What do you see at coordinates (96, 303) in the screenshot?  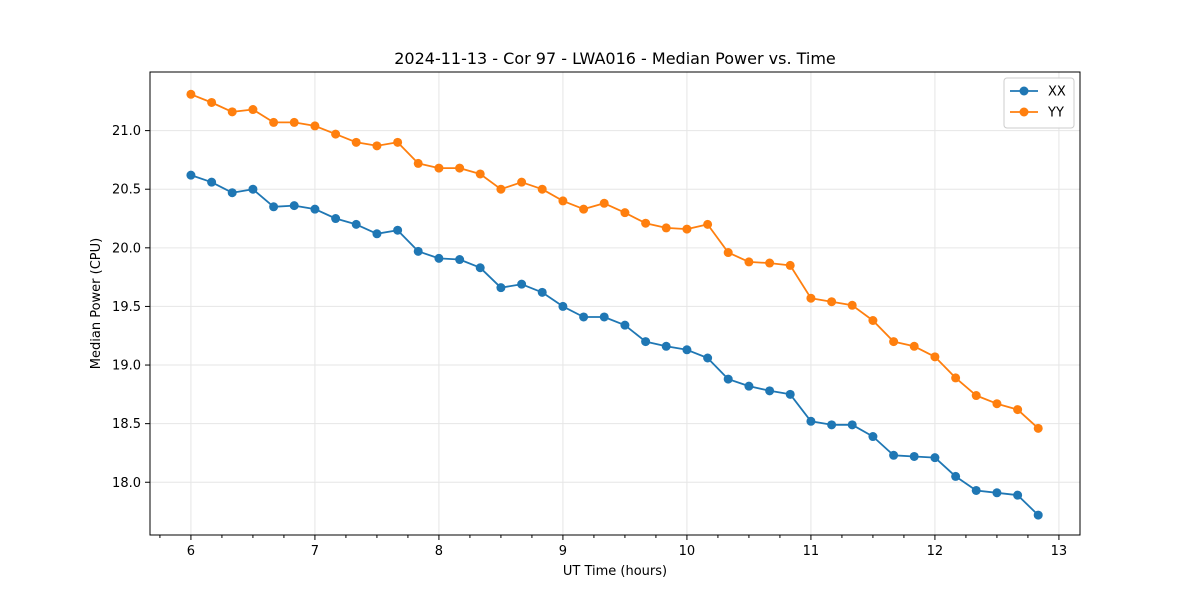 I see `y-axis-label: Median Power (CPU)` at bounding box center [96, 303].